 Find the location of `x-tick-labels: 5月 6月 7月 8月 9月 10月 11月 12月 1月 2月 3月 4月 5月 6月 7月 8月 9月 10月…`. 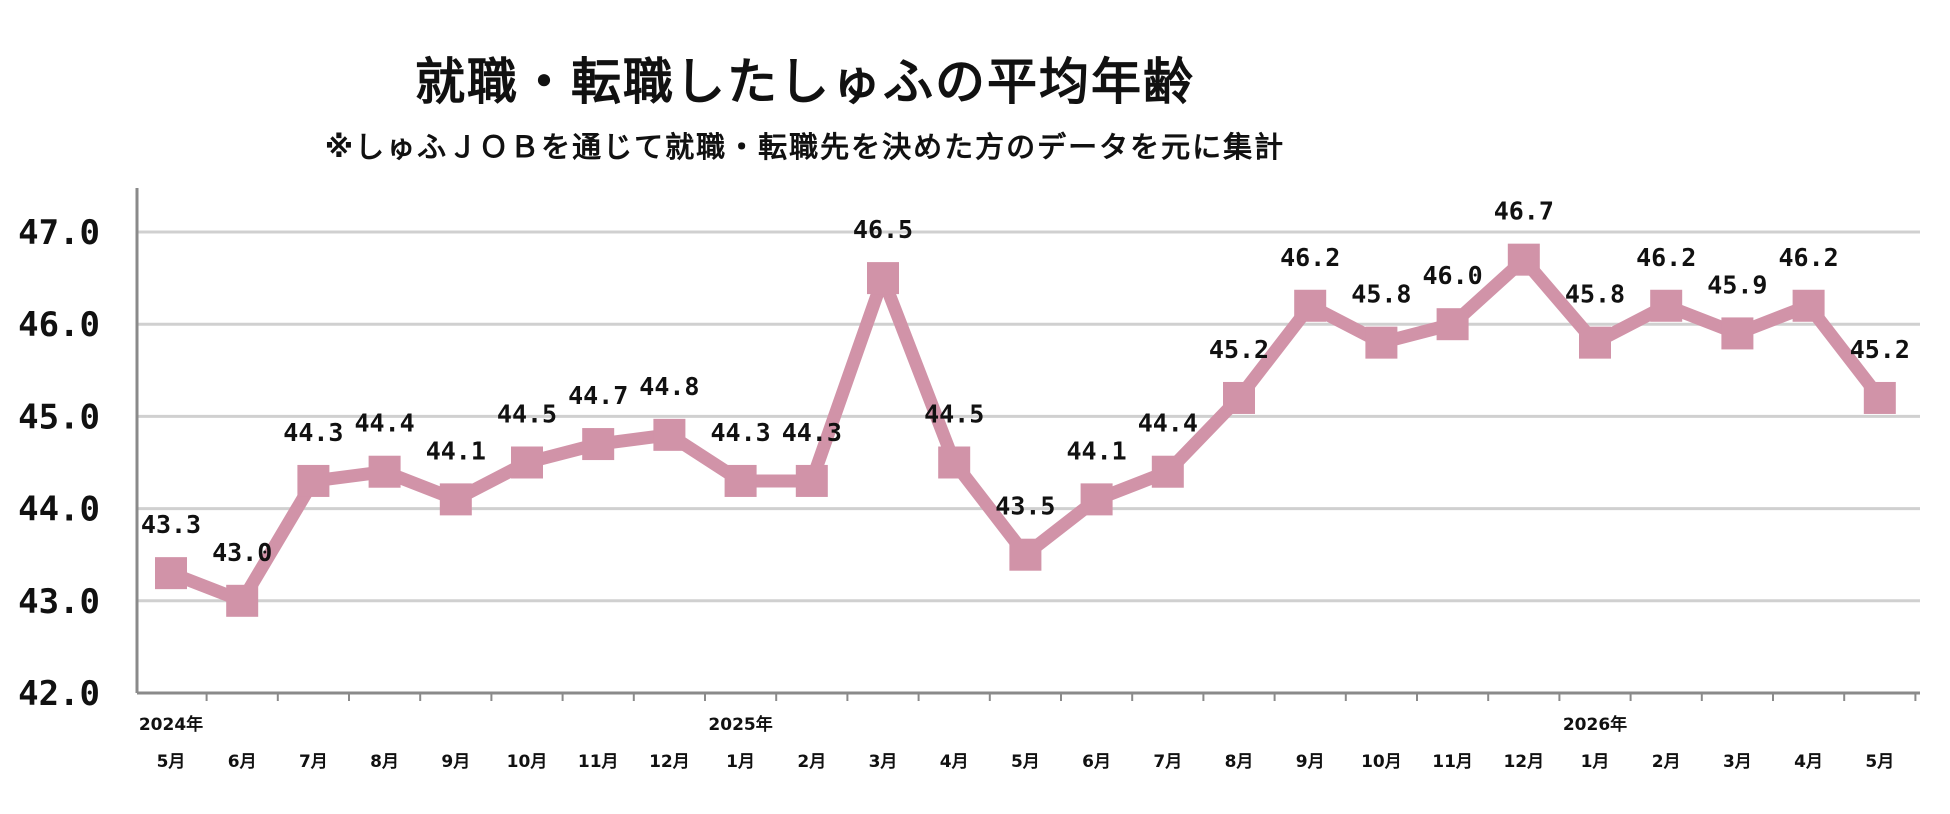

x-tick-labels: 5月 6月 7月 8月 9月 10月 11月 12月 1月 2月 3月 4月 5月 6月 7月 8月 9月 10月… is located at coordinates (1016, 743).